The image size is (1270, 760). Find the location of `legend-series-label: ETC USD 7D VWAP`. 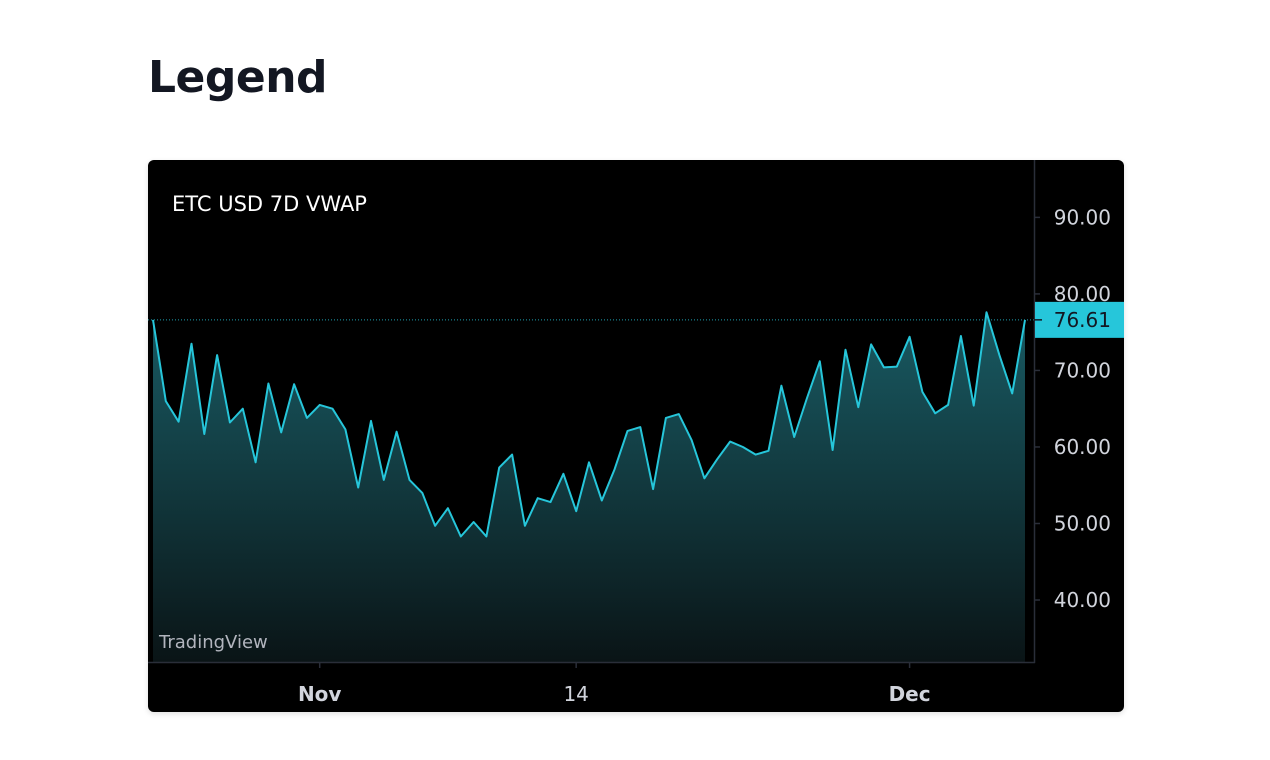

legend-series-label: ETC USD 7D VWAP is located at coordinates (269, 204).